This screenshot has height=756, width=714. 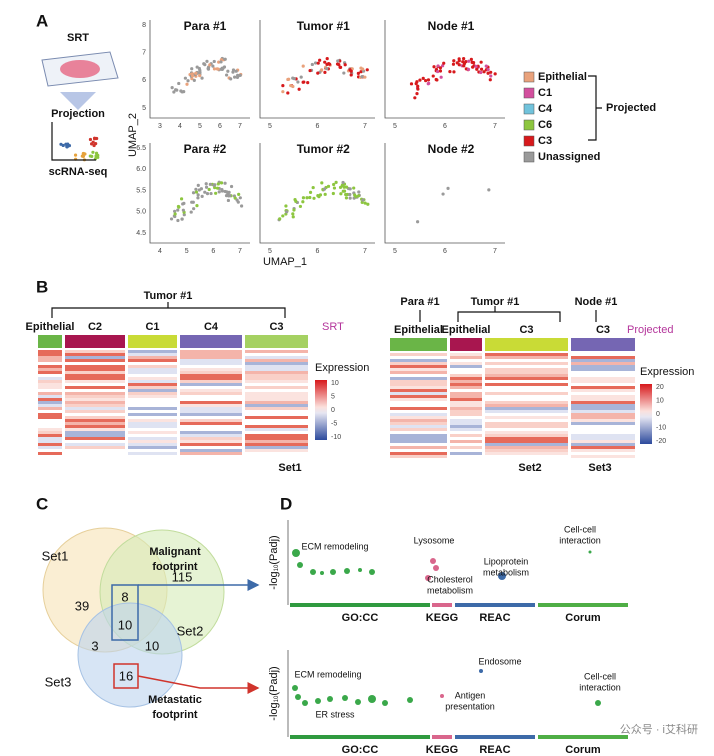 What do you see at coordinates (82, 605) in the screenshot?
I see `count: 39` at bounding box center [82, 605].